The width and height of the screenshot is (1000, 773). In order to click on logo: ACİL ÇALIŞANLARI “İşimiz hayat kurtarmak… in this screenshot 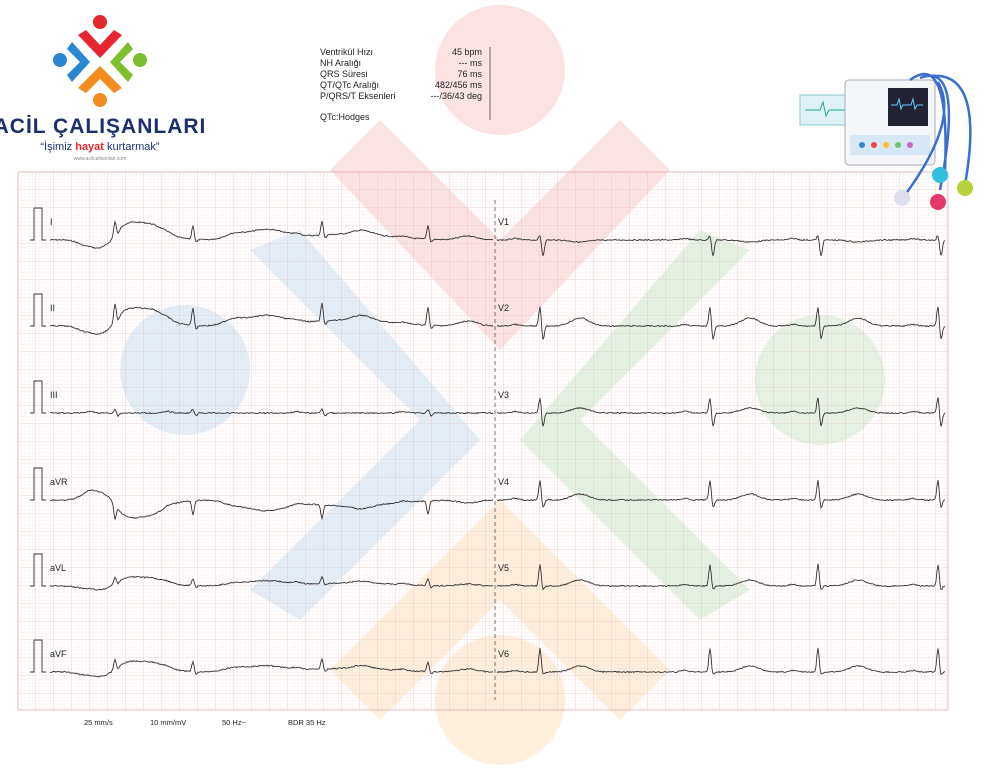, I will do `click(103, 88)`.